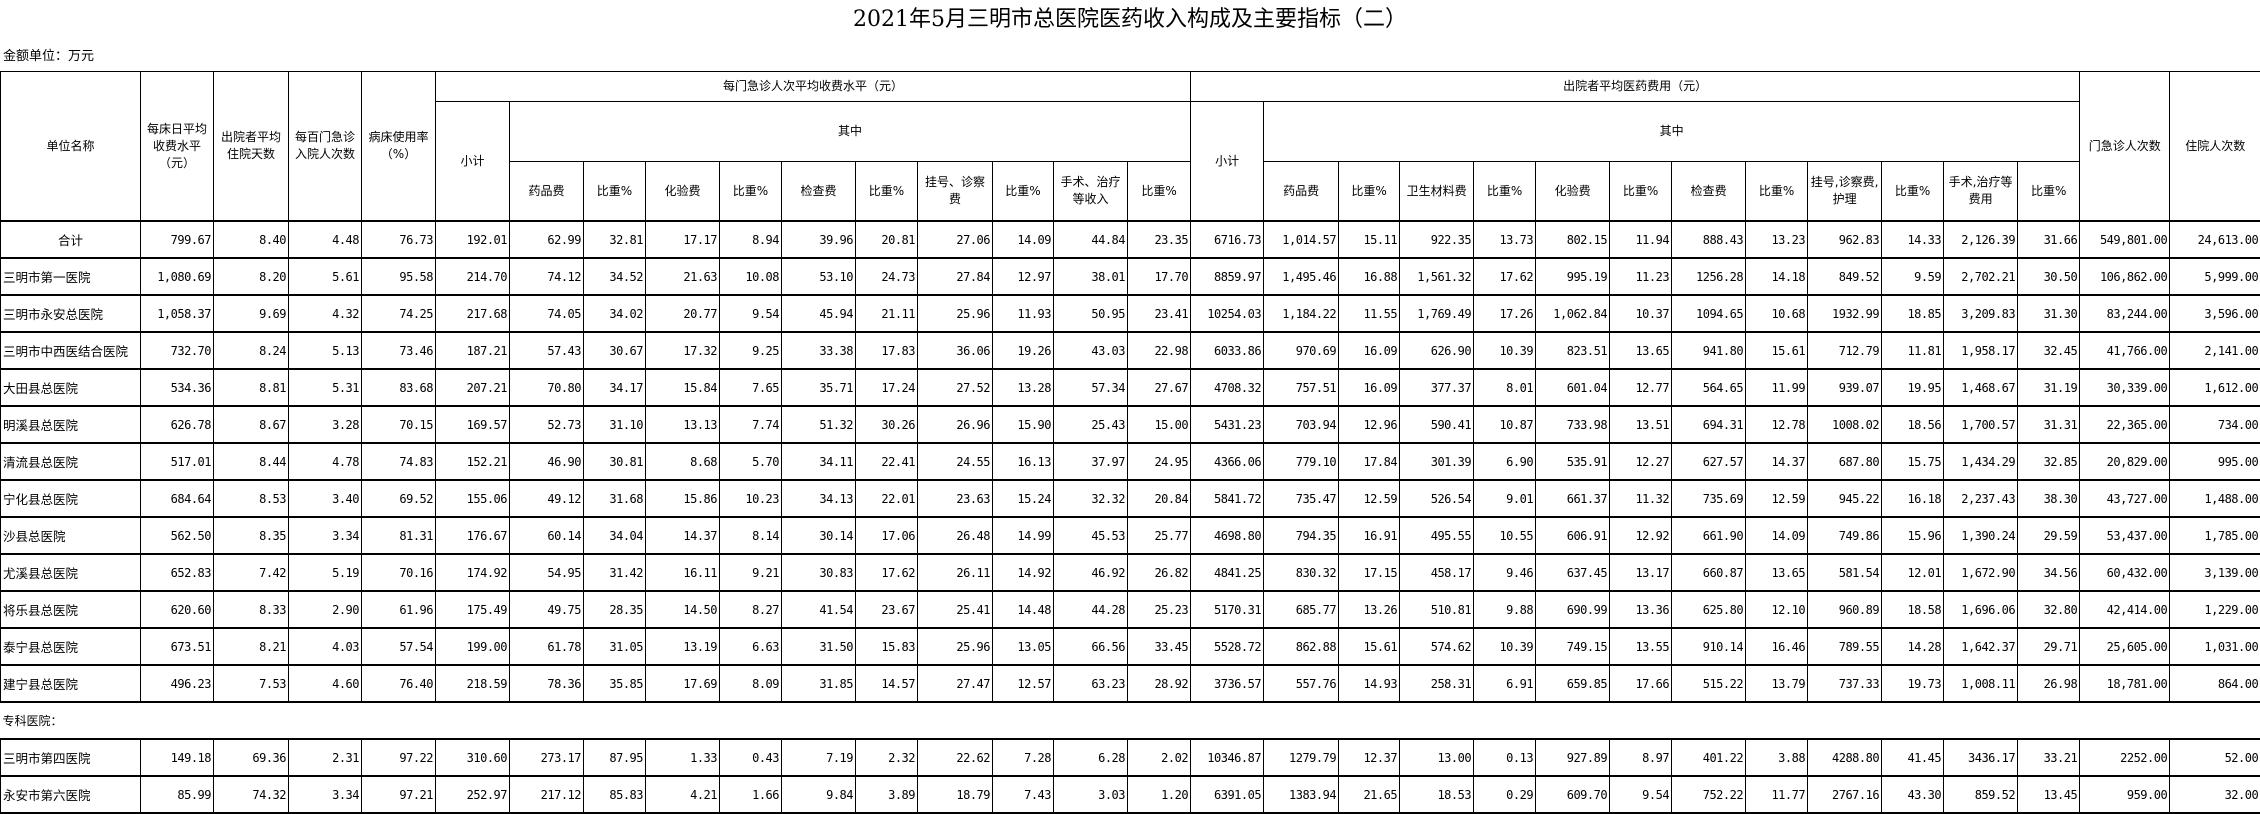 Image resolution: width=2260 pixels, height=814 pixels. What do you see at coordinates (1227, 276) in the screenshot?
I see `value-cell: 8859.97` at bounding box center [1227, 276].